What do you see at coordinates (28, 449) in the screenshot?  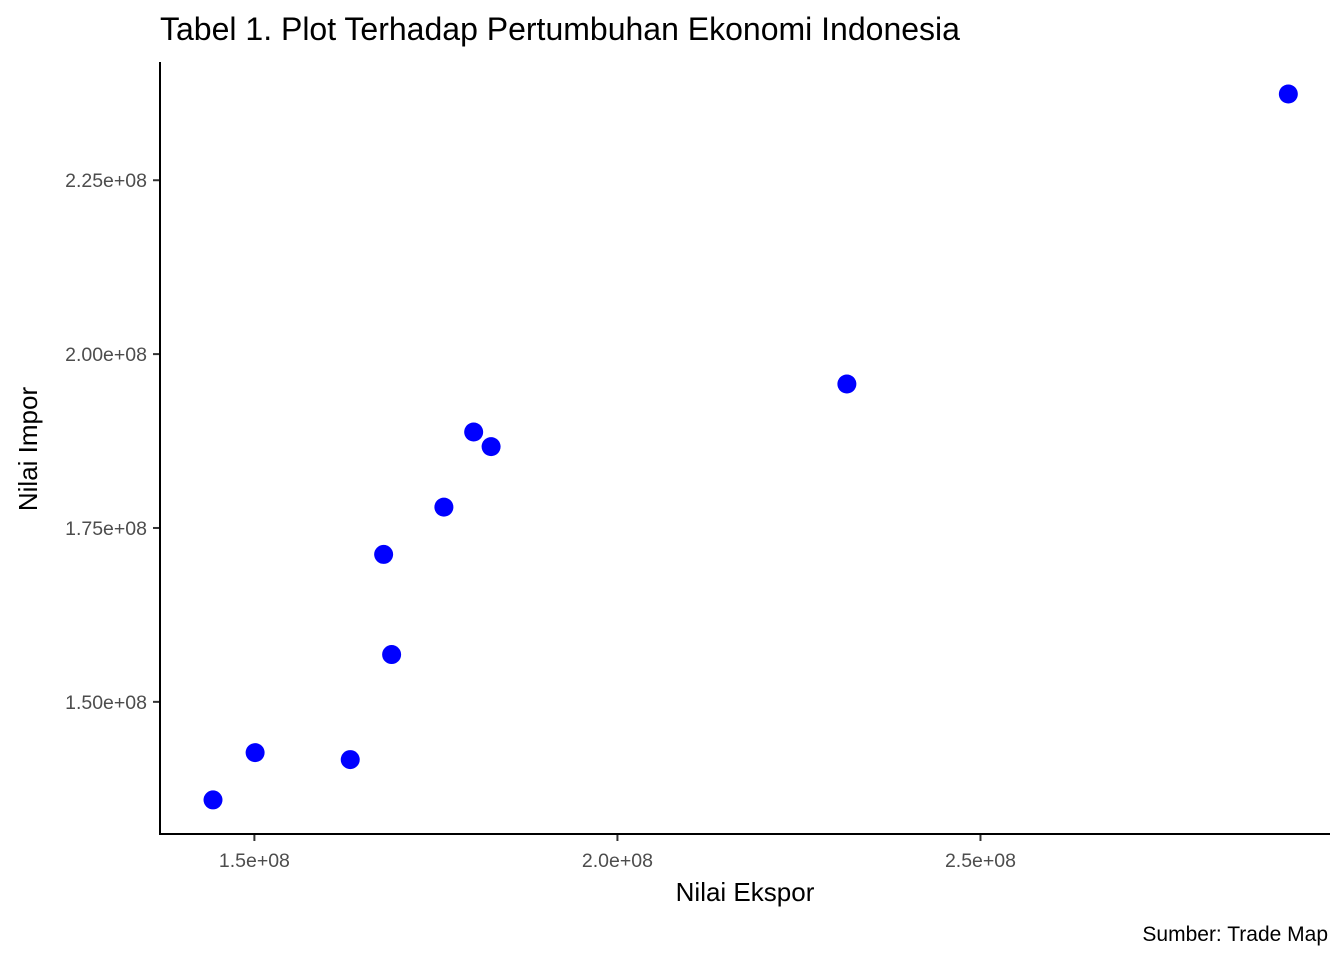 I see `y-axis-title: Nilai Impor` at bounding box center [28, 449].